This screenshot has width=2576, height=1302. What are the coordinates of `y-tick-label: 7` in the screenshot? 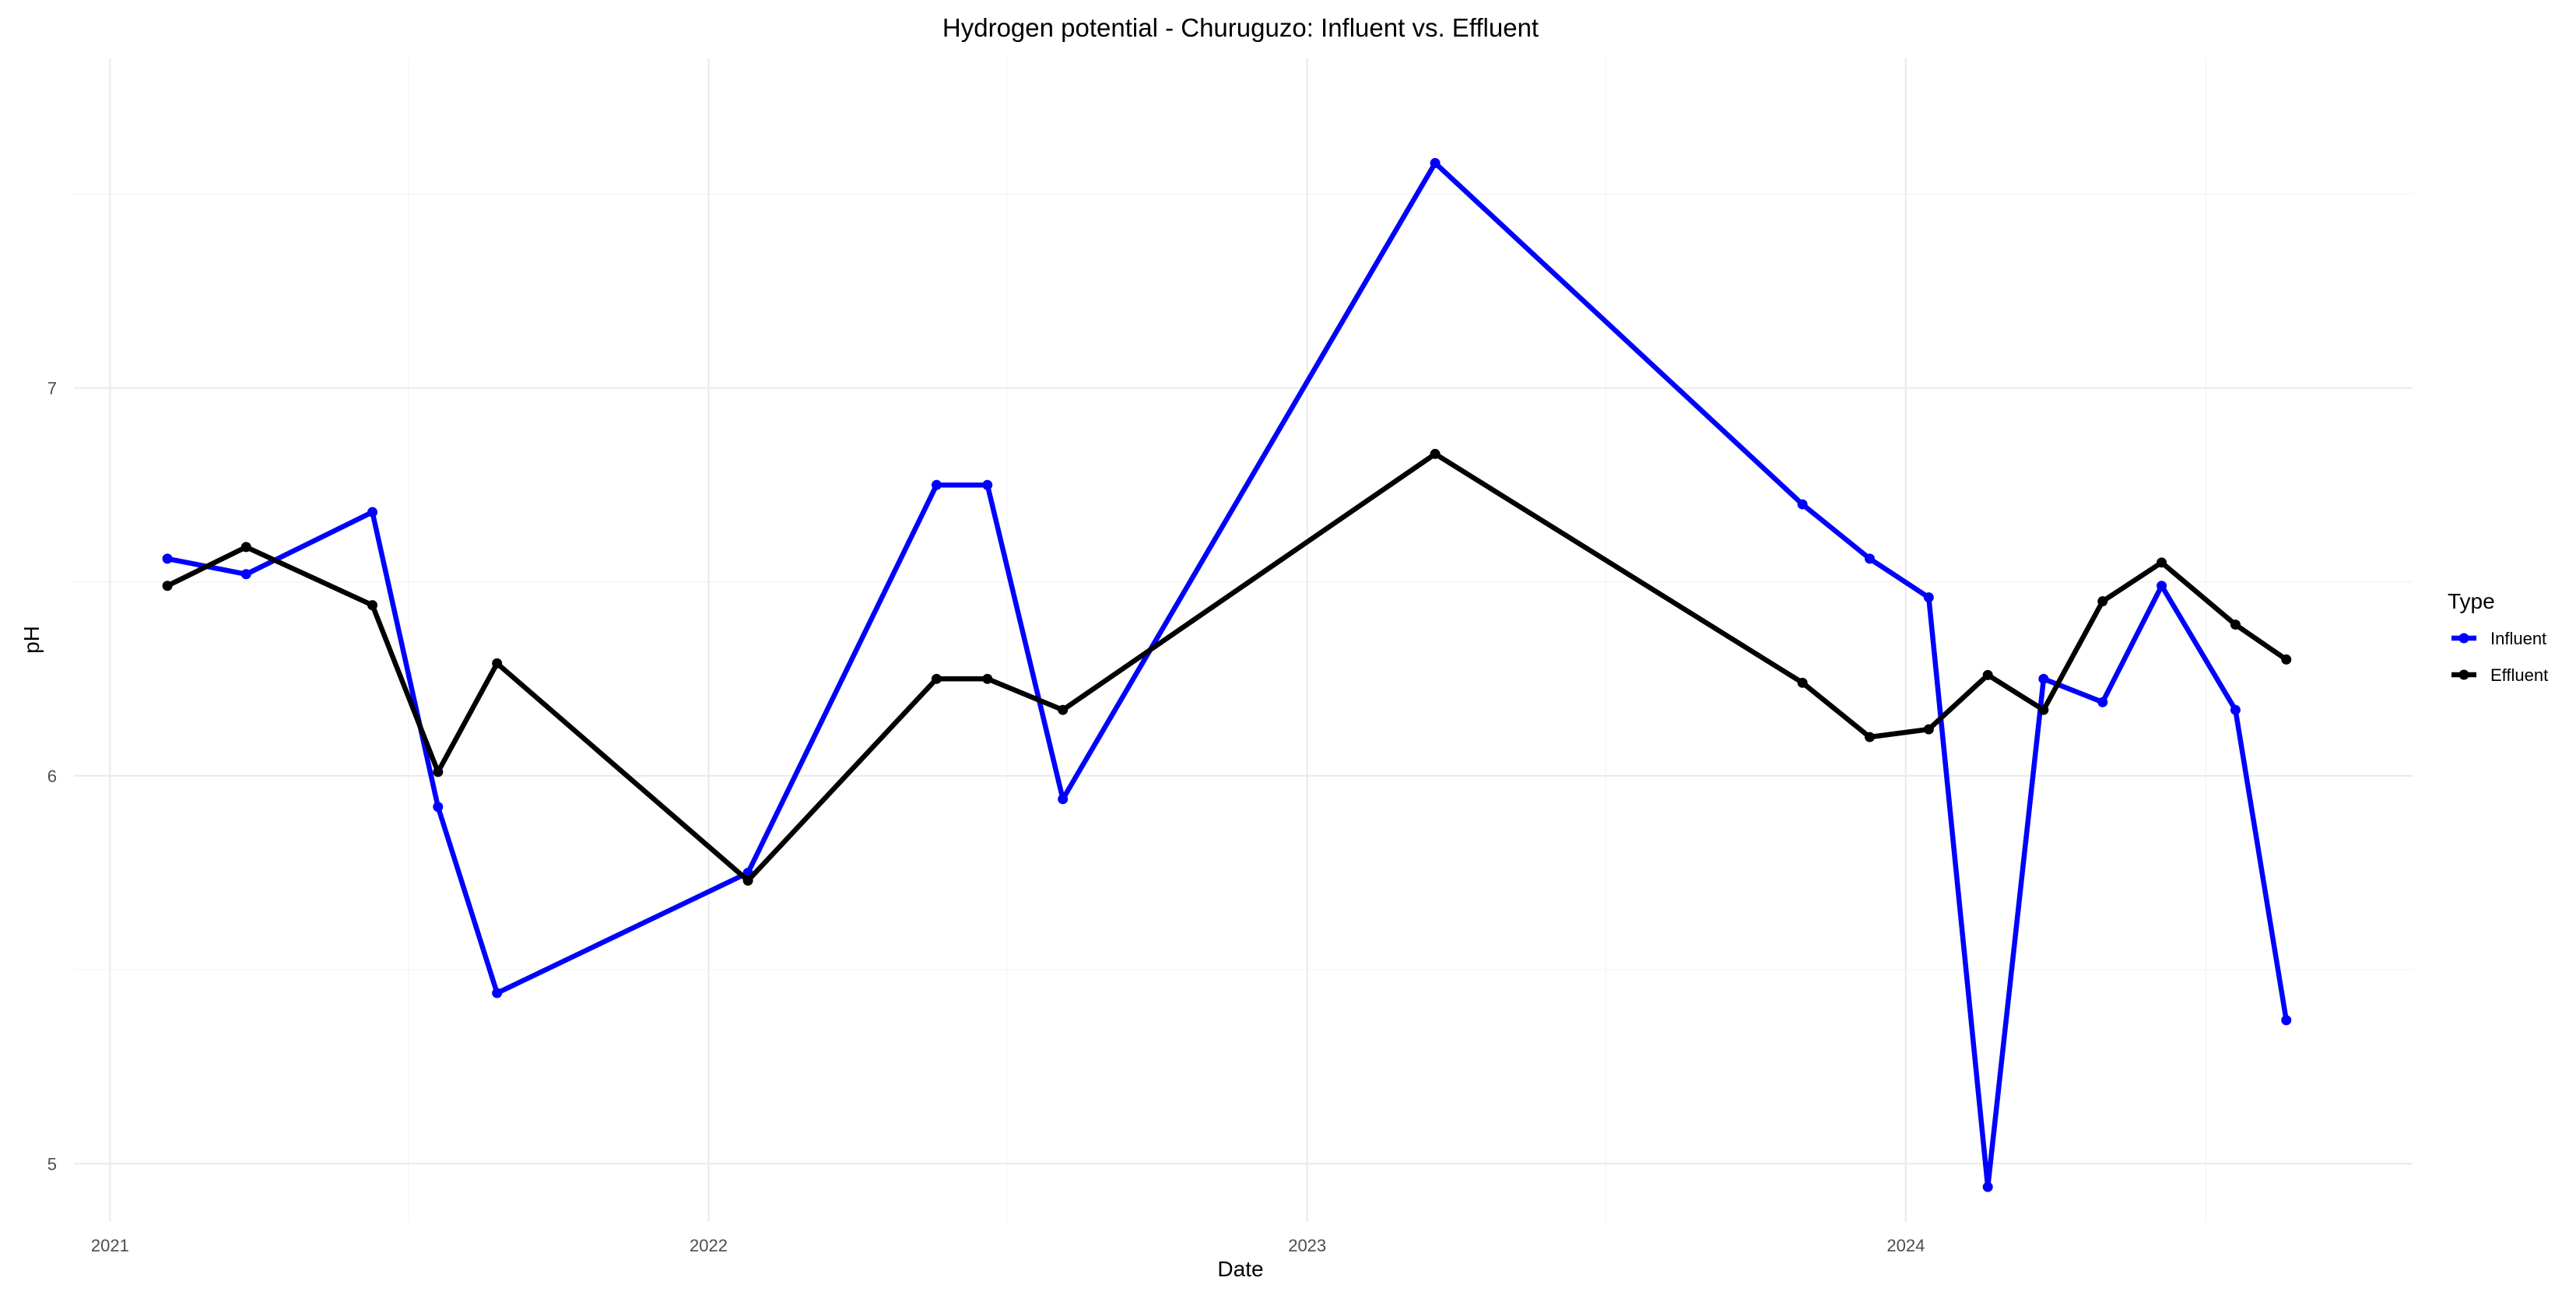 It's located at (52, 388).